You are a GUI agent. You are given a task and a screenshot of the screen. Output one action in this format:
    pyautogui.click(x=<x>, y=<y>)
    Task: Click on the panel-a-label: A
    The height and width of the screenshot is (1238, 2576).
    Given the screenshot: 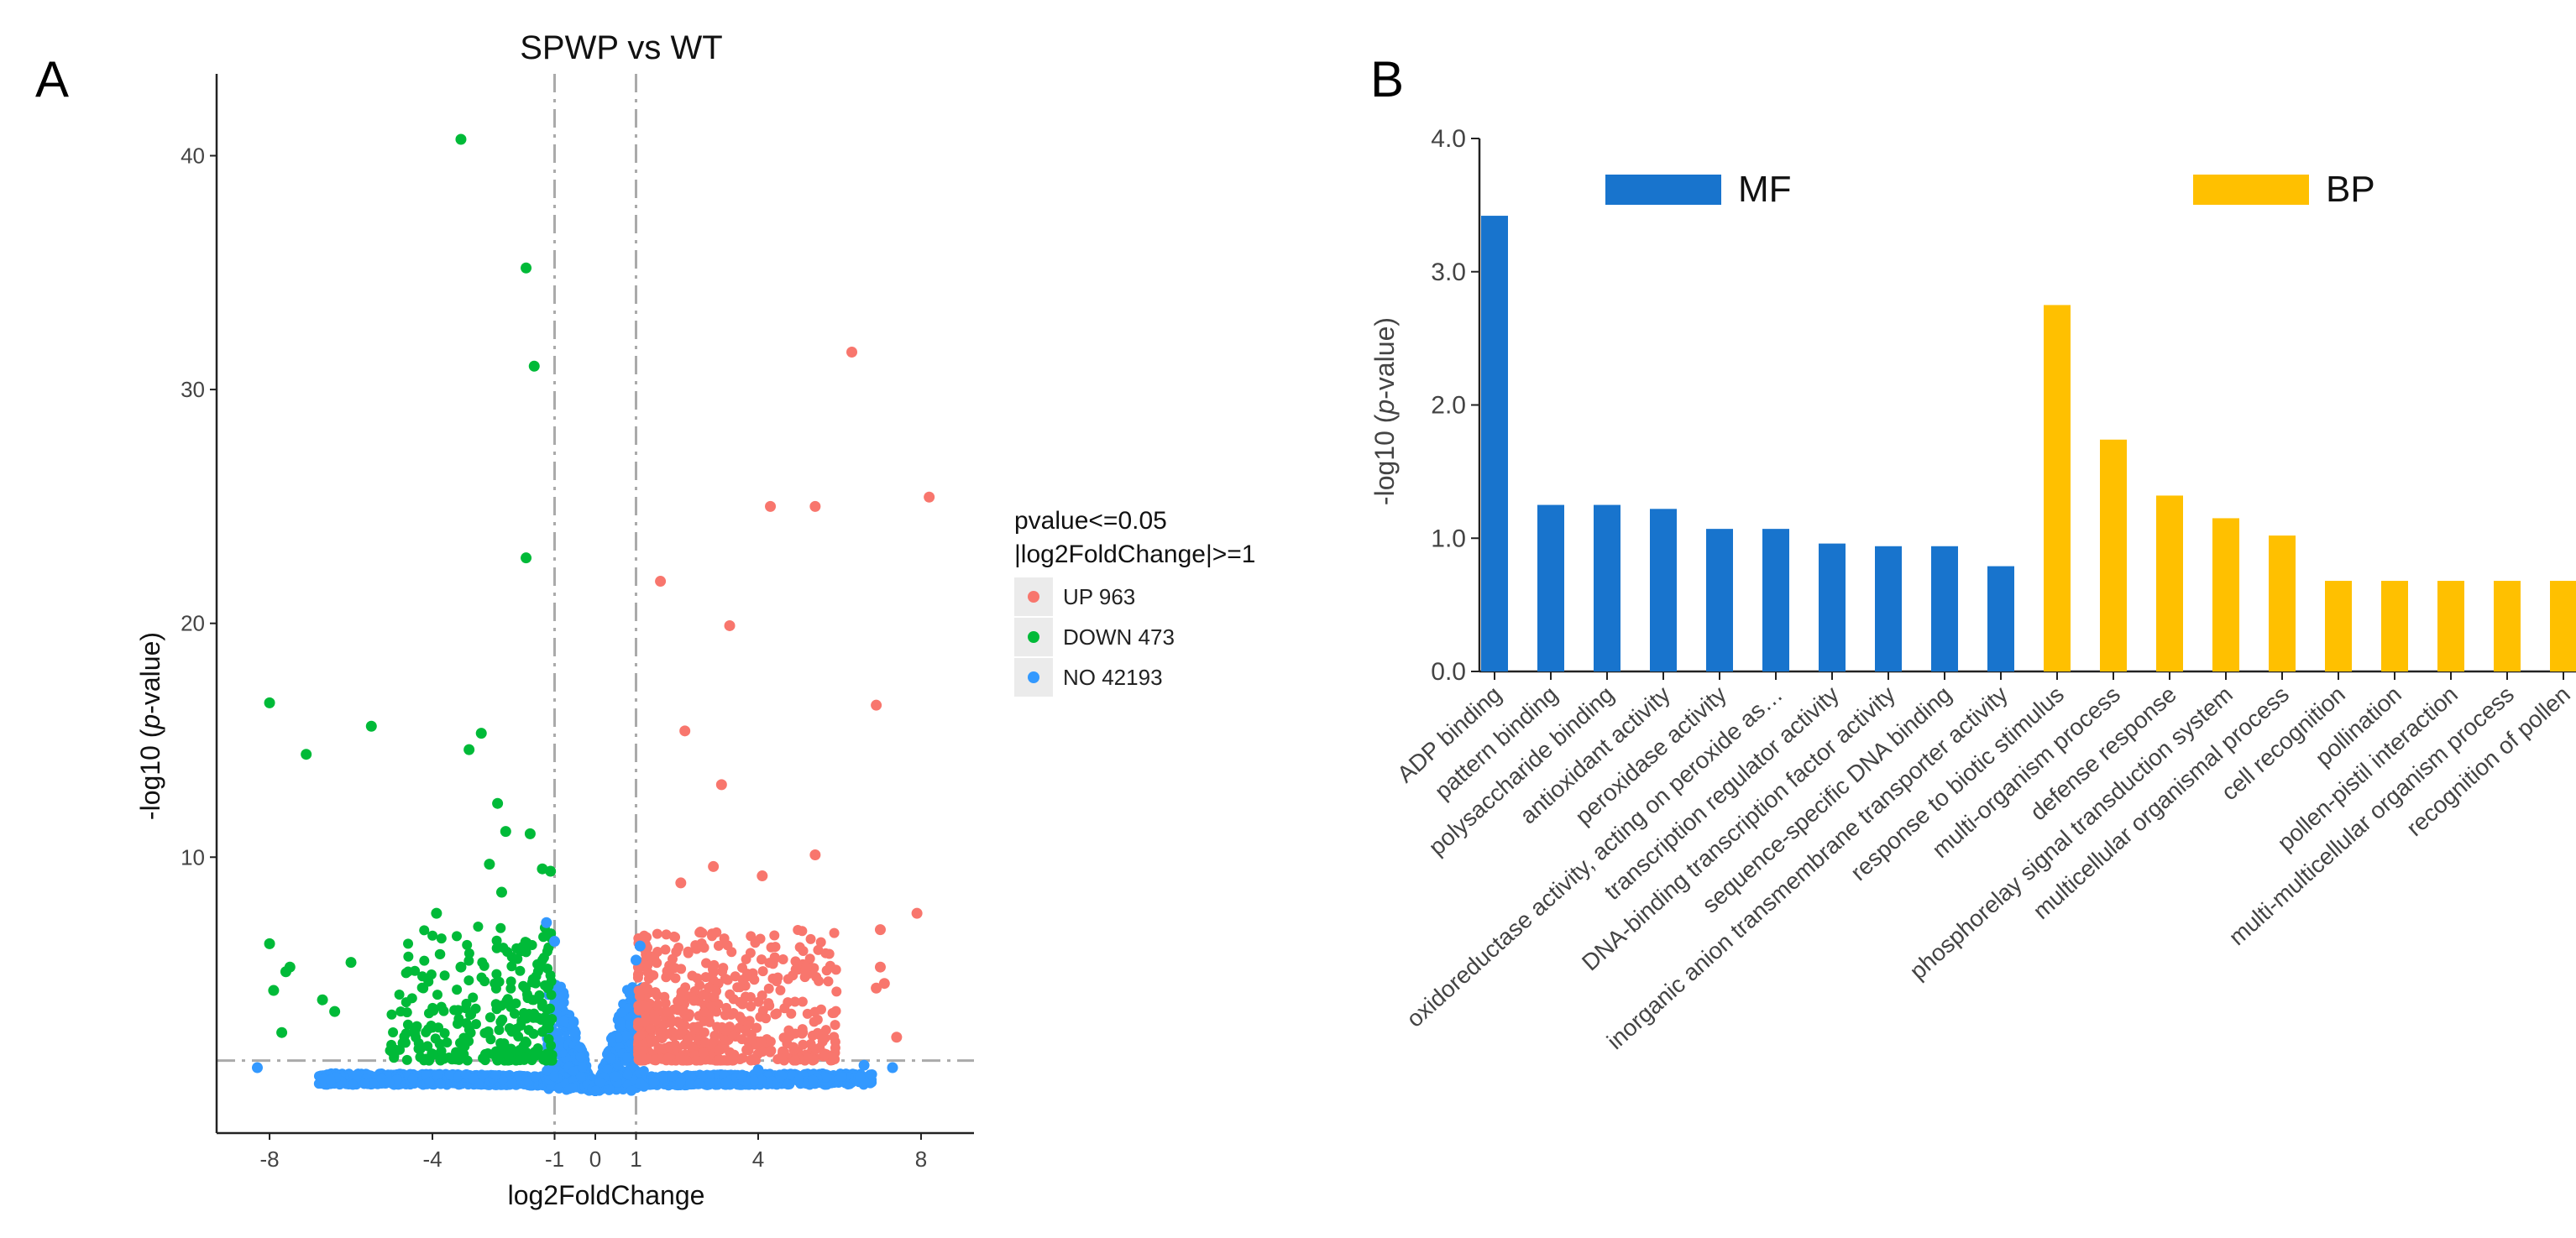 What is the action you would take?
    pyautogui.click(x=52, y=79)
    